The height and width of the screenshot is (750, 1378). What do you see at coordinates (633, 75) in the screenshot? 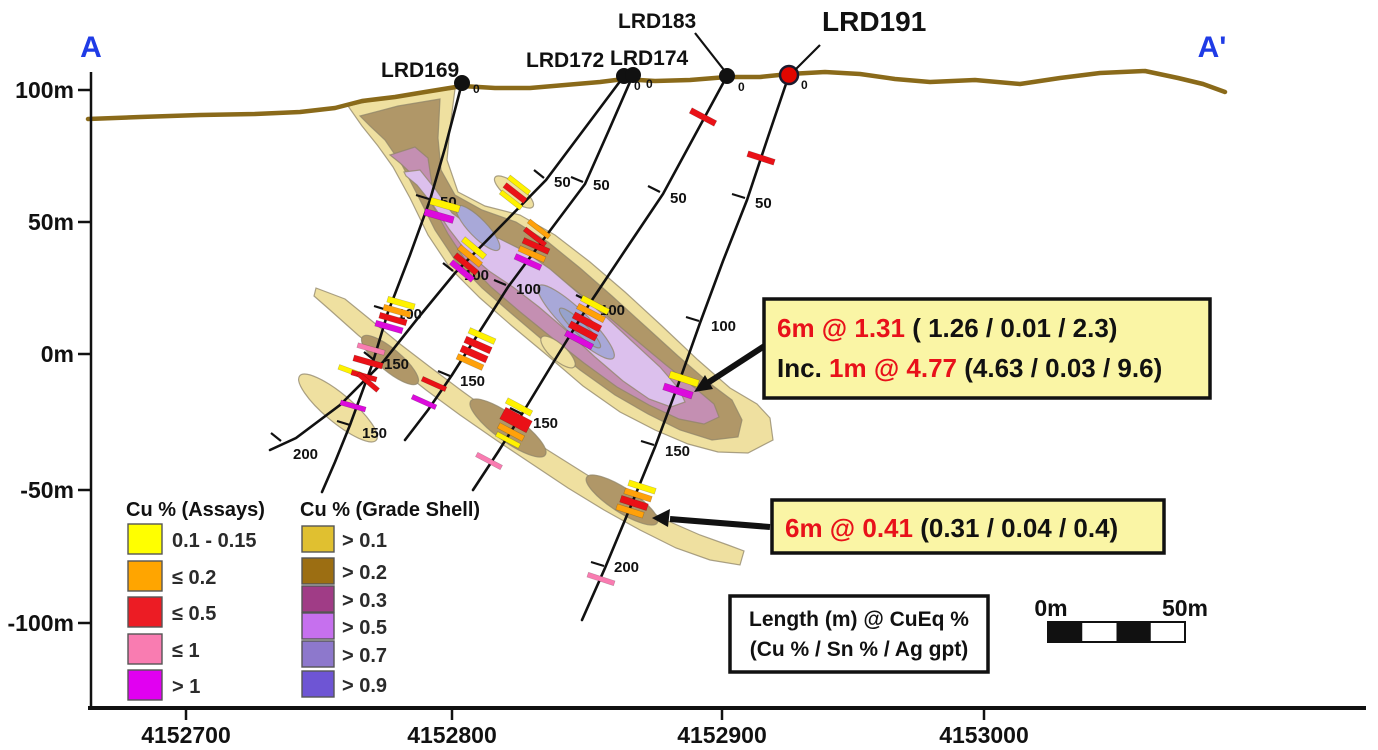
I see `collar-lrd174` at bounding box center [633, 75].